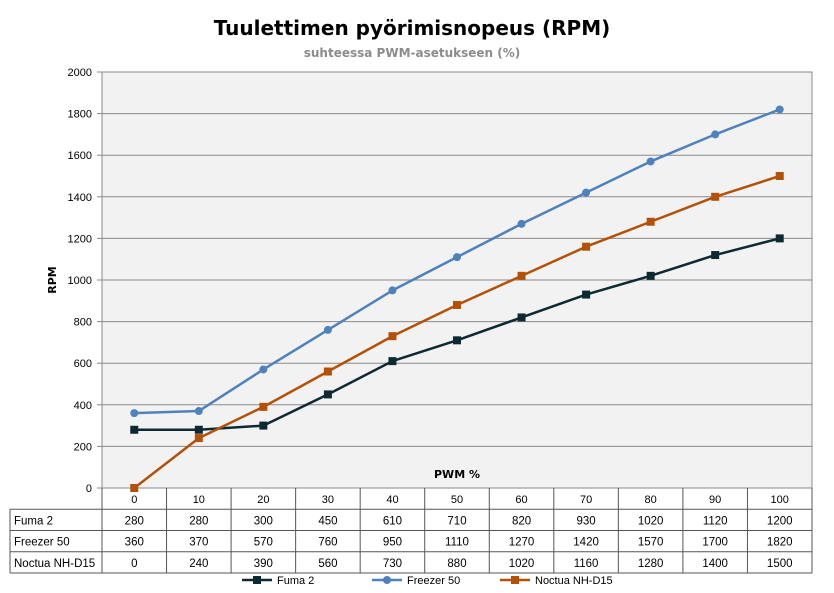  What do you see at coordinates (83, 406) in the screenshot?
I see `y-tick-label: 400` at bounding box center [83, 406].